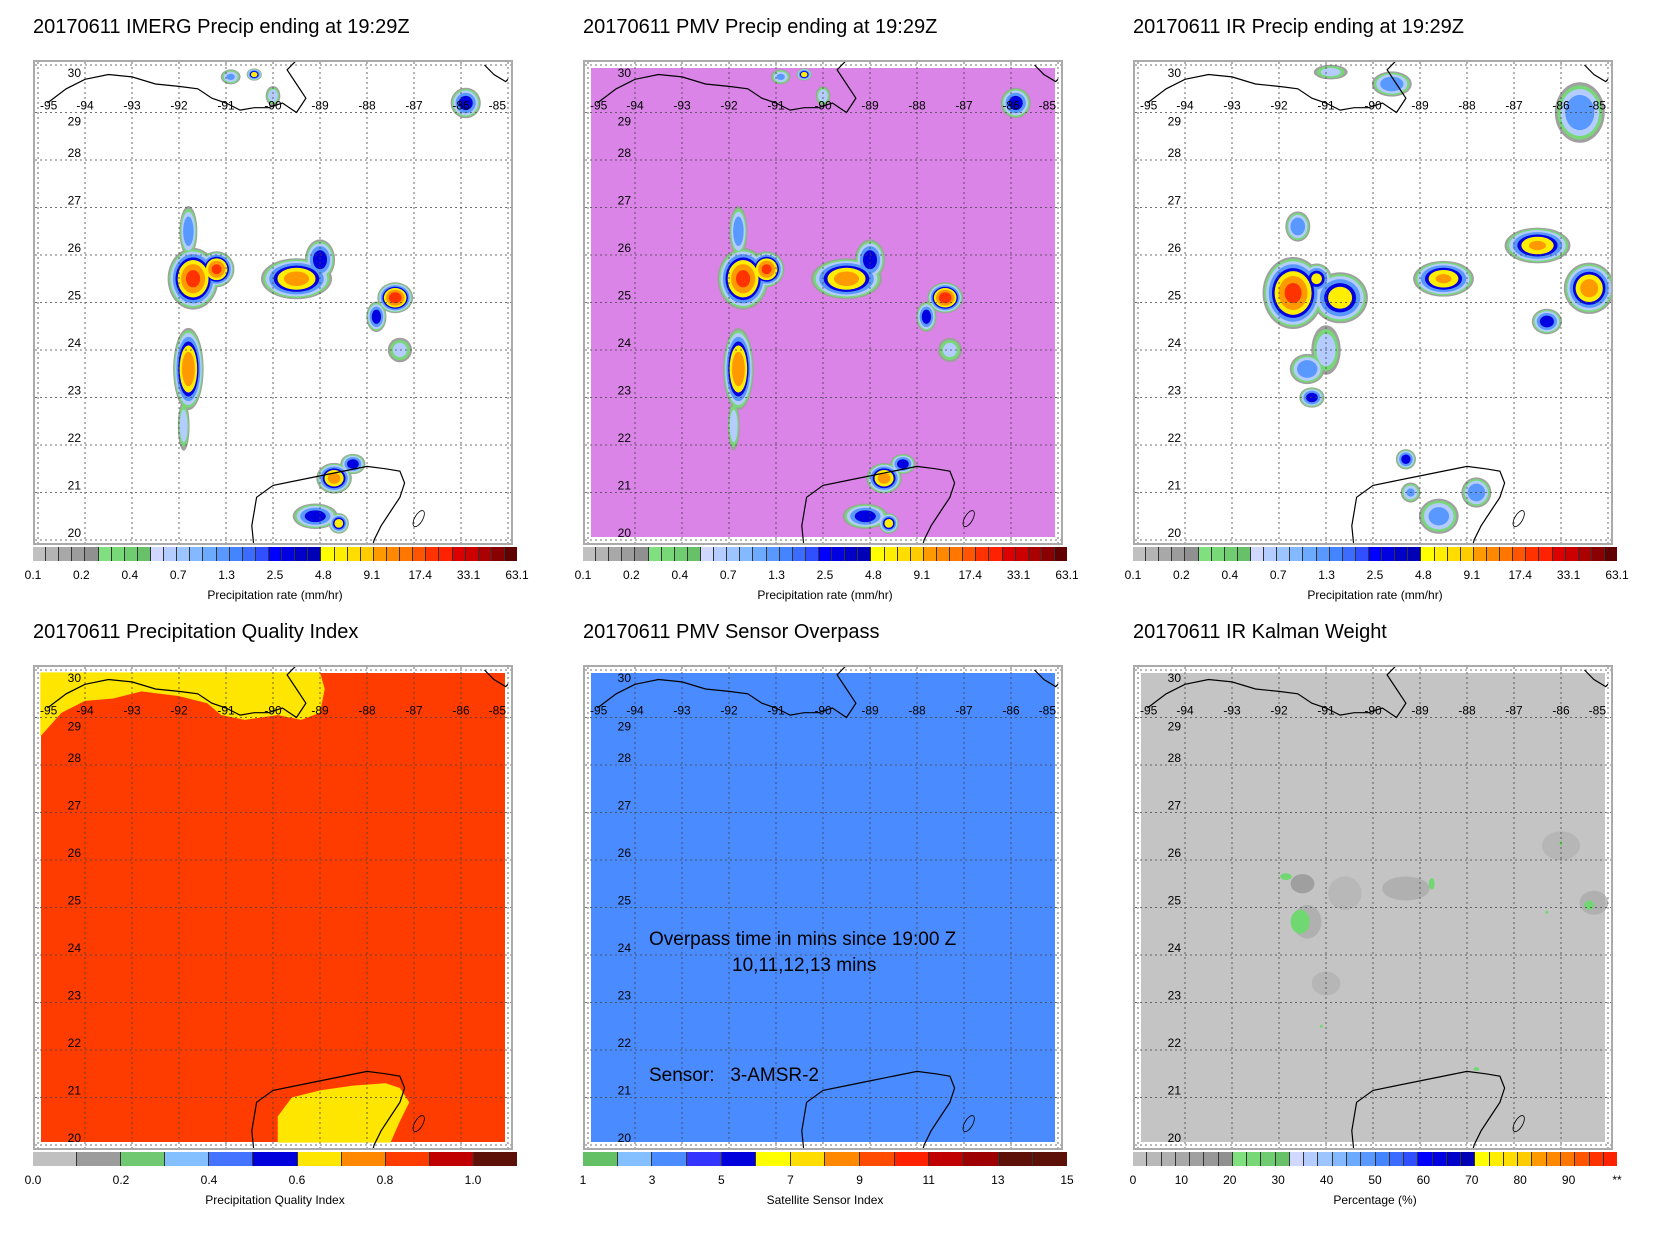 The image size is (1653, 1233). I want to click on colorbar-tick-label: 60, so click(1423, 1180).